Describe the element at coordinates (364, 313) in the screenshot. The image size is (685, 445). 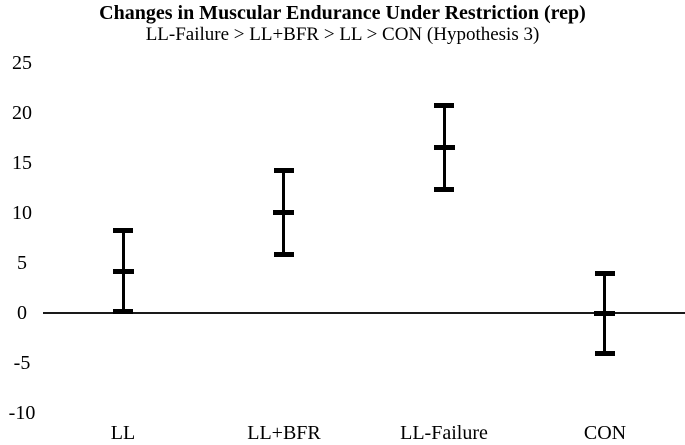
I see `zero-axis-line` at that location.